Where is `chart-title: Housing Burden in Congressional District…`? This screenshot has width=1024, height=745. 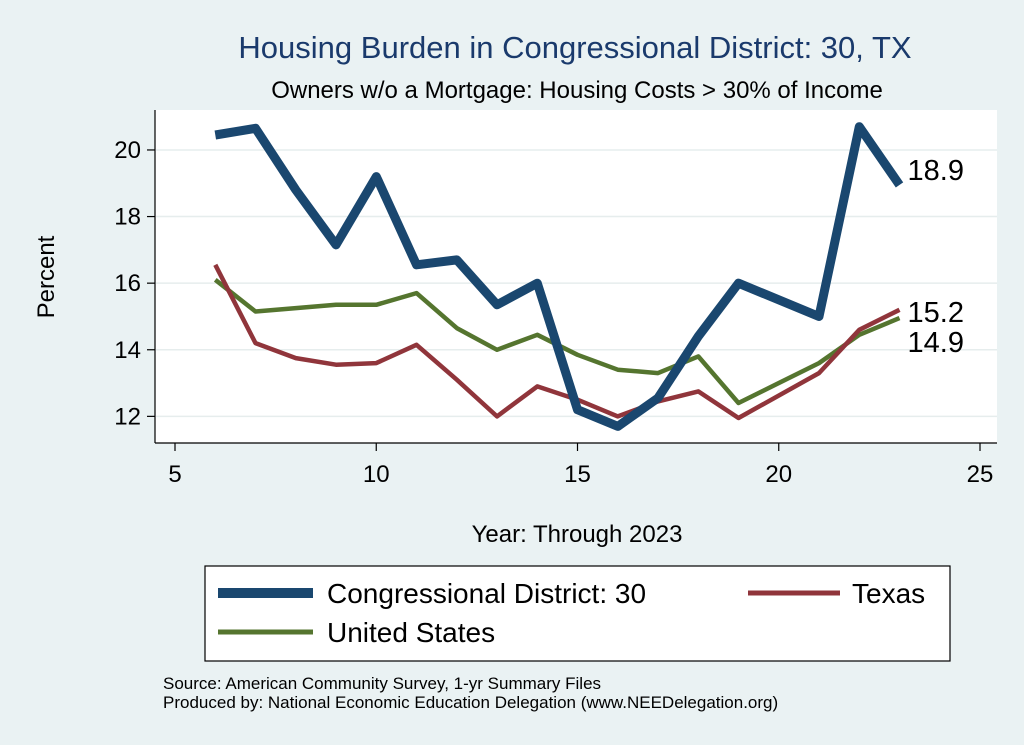 chart-title: Housing Burden in Congressional District… is located at coordinates (574, 47).